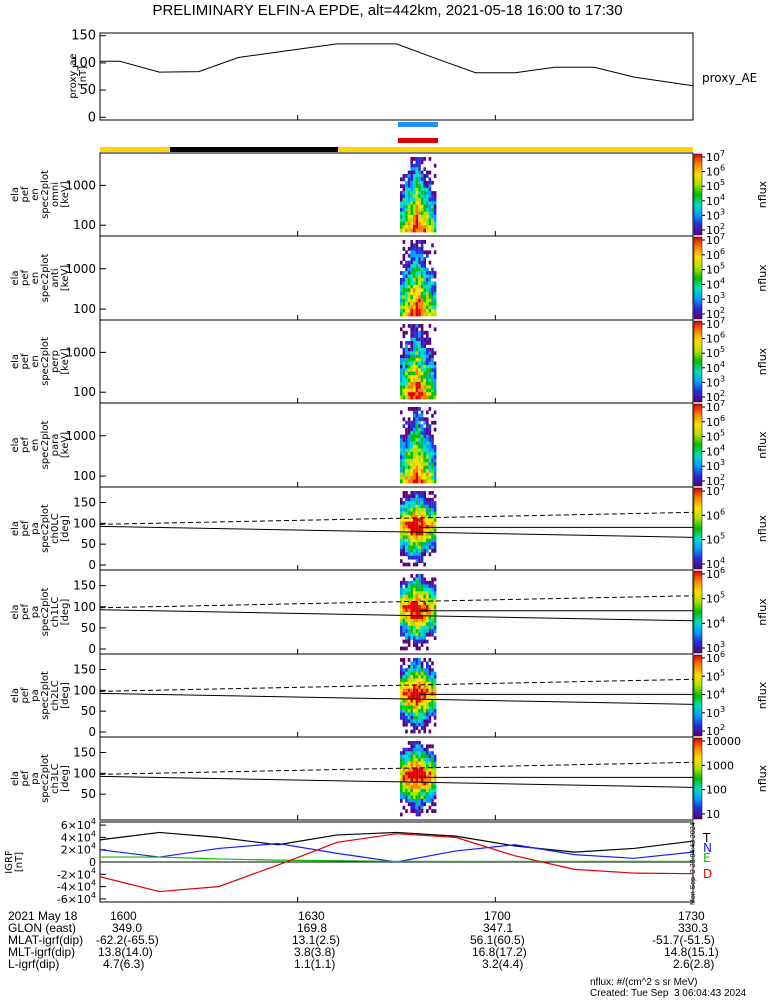 This screenshot has height=1000, width=775. I want to click on anti-ylabel-line: anti, so click(55, 277).